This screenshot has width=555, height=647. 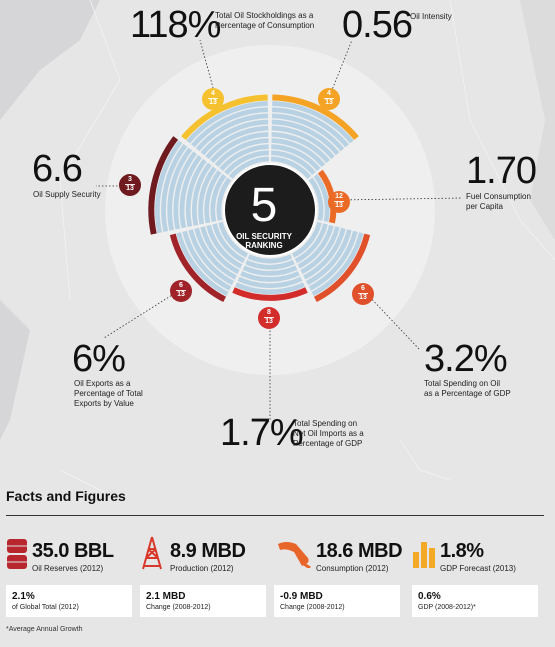 I want to click on footnote: *Average Annual Growth, so click(x=44, y=629).